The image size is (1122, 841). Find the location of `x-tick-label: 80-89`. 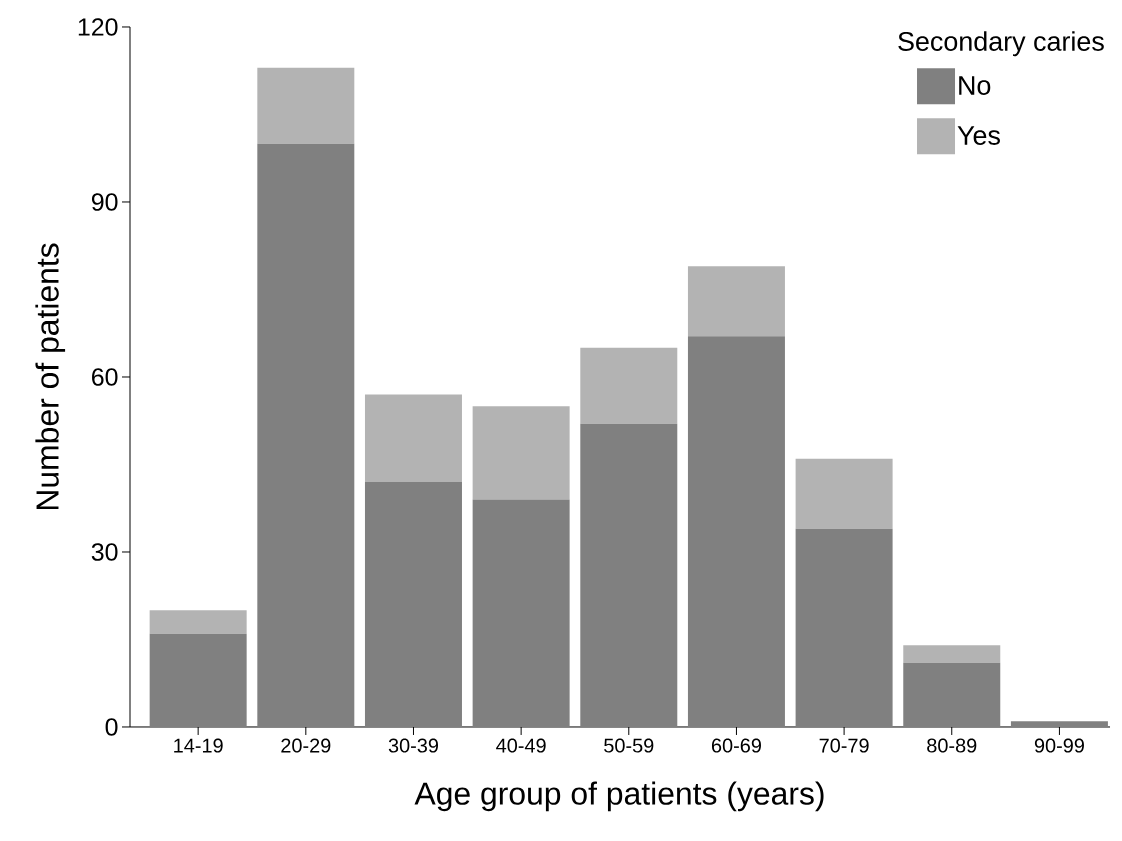

x-tick-label: 80-89 is located at coordinates (952, 745).